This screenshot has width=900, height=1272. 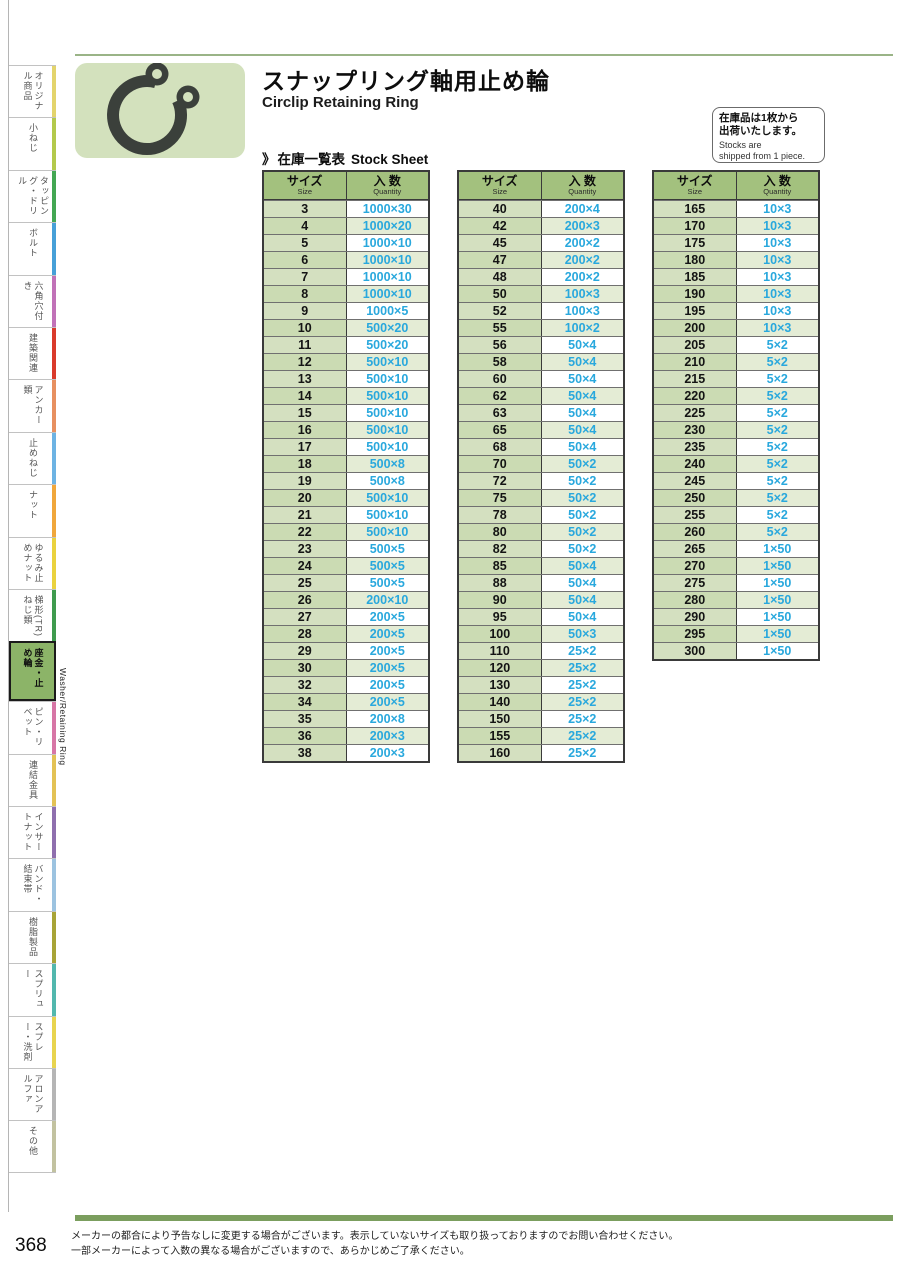 What do you see at coordinates (305, 515) in the screenshot?
I see `cell-size: 21` at bounding box center [305, 515].